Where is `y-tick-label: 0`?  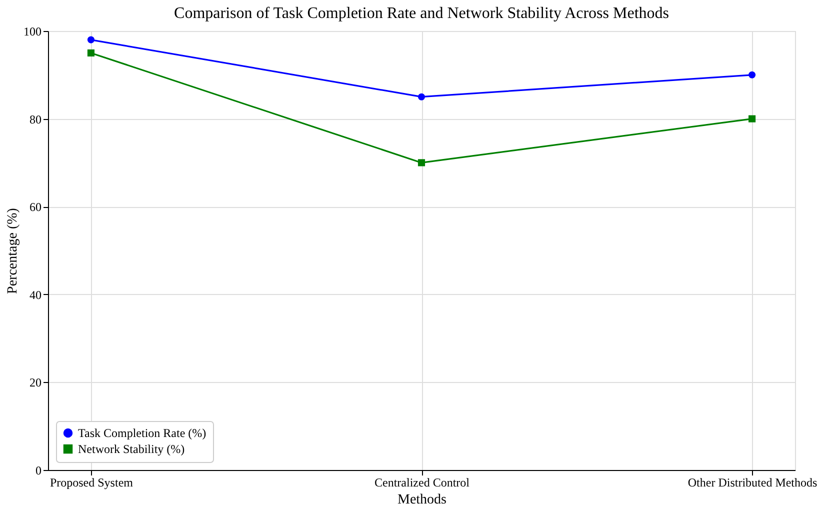
y-tick-label: 0 is located at coordinates (39, 471).